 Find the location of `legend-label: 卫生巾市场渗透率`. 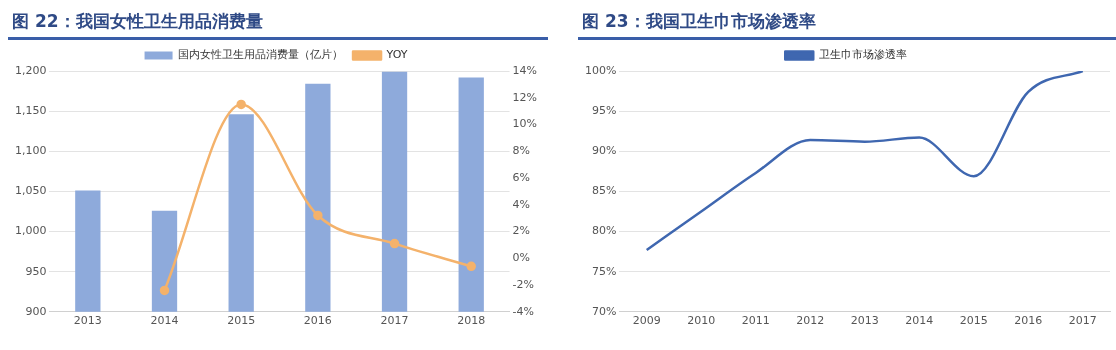

legend-label: 卫生巾市场渗透率 is located at coordinates (862, 55).